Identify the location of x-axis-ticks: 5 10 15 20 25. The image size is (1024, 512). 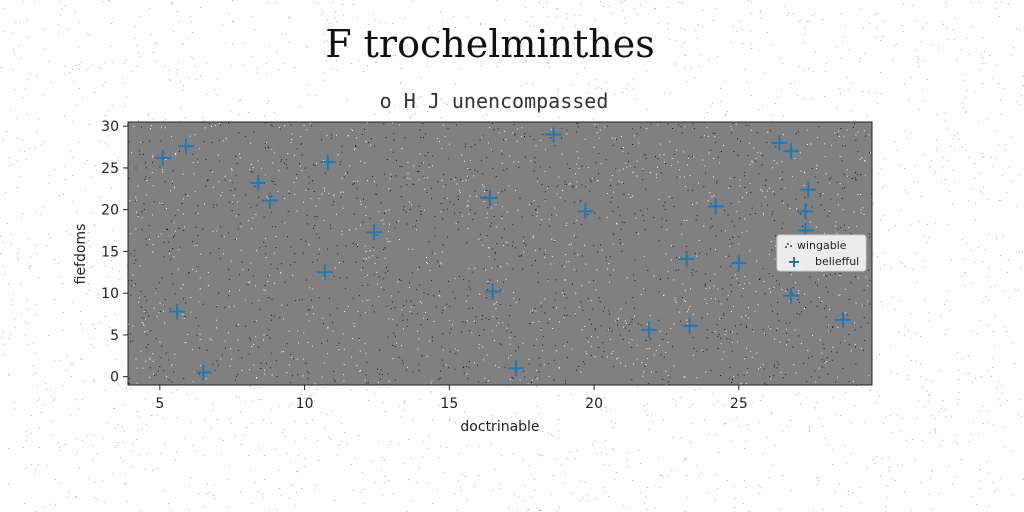
(451, 398).